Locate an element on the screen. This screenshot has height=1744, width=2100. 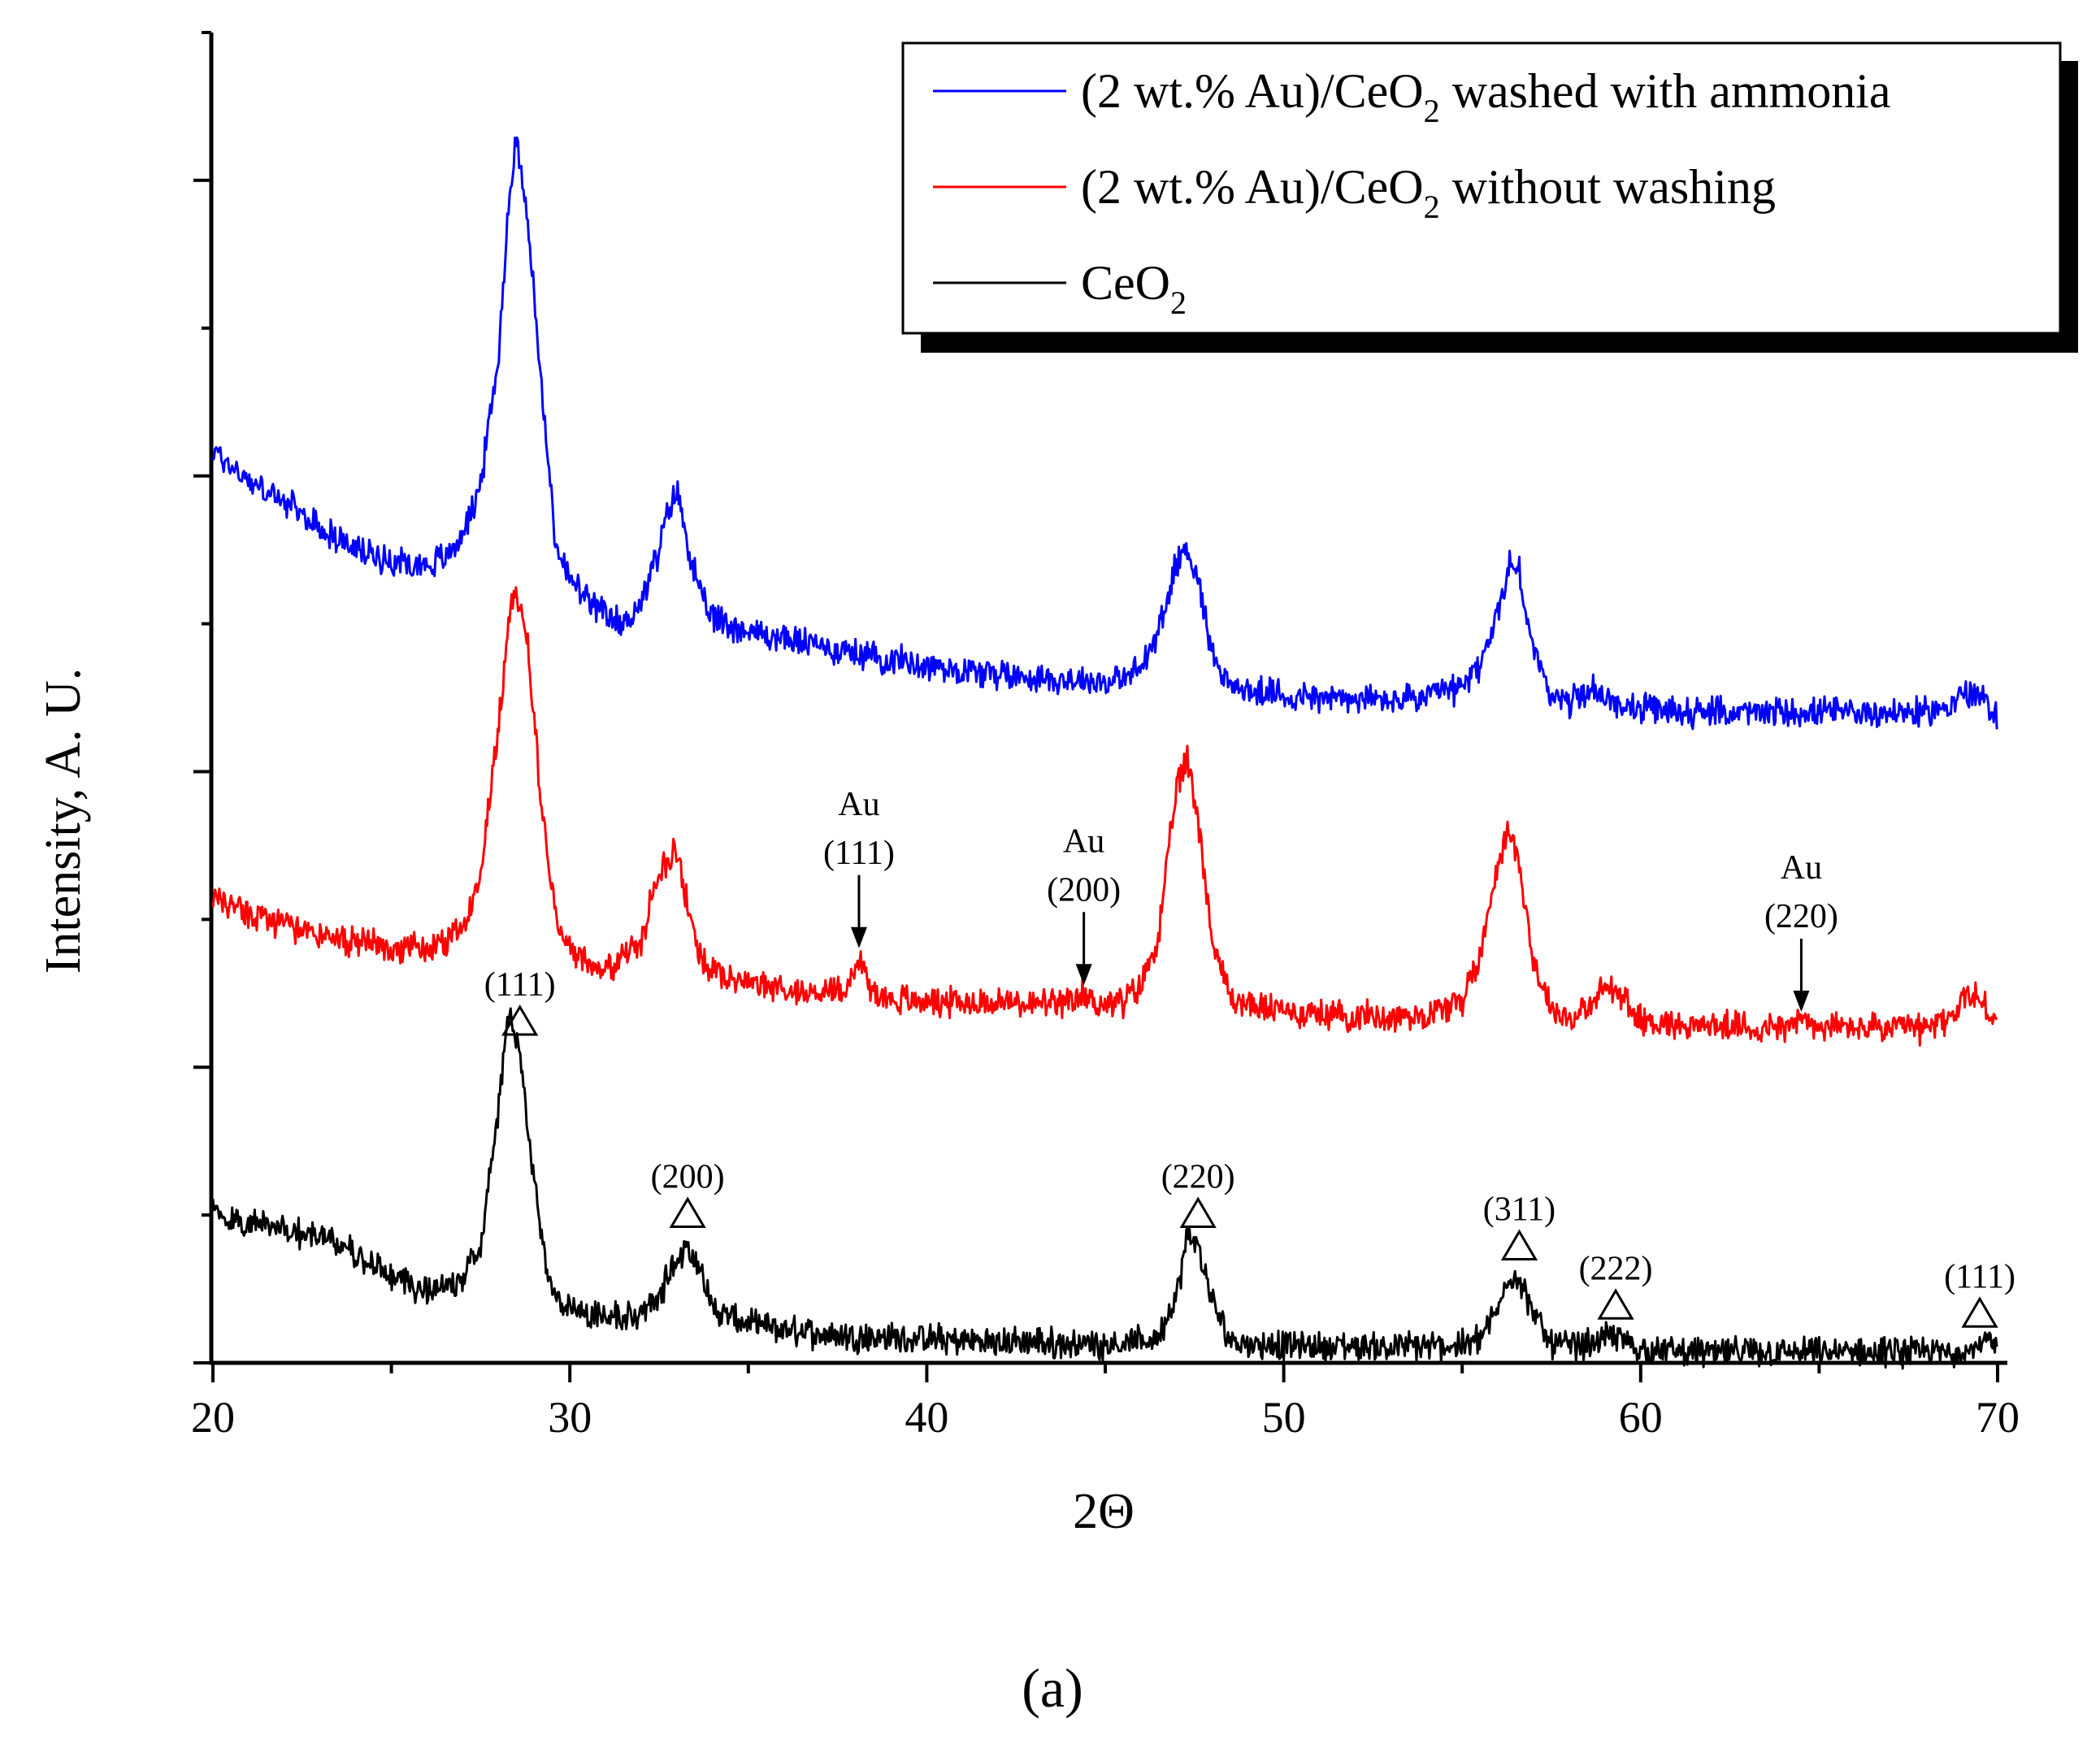
hkl-label: (222) is located at coordinates (1616, 1268).